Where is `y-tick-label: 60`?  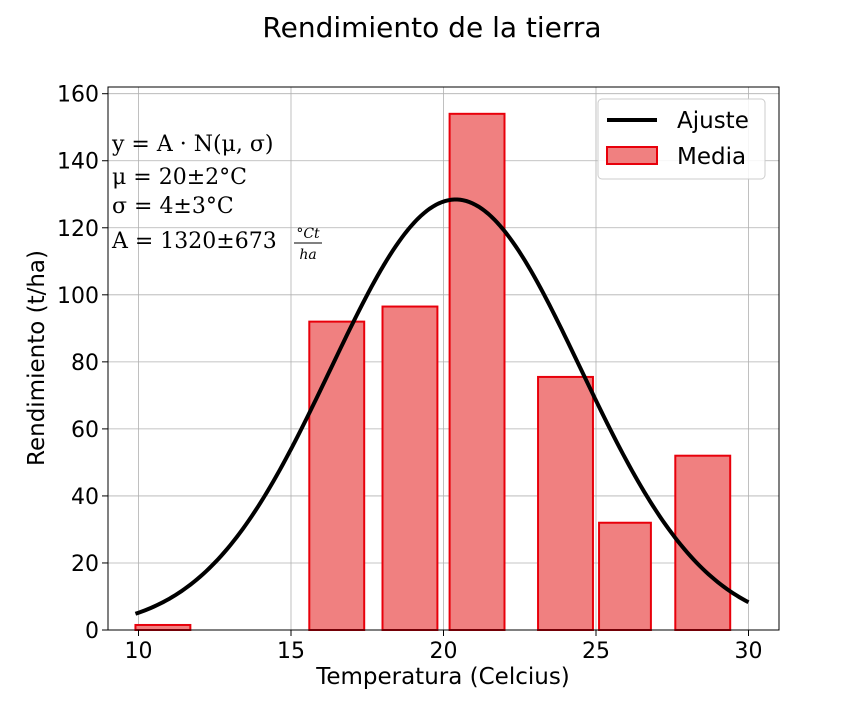
y-tick-label: 60 is located at coordinates (85, 430).